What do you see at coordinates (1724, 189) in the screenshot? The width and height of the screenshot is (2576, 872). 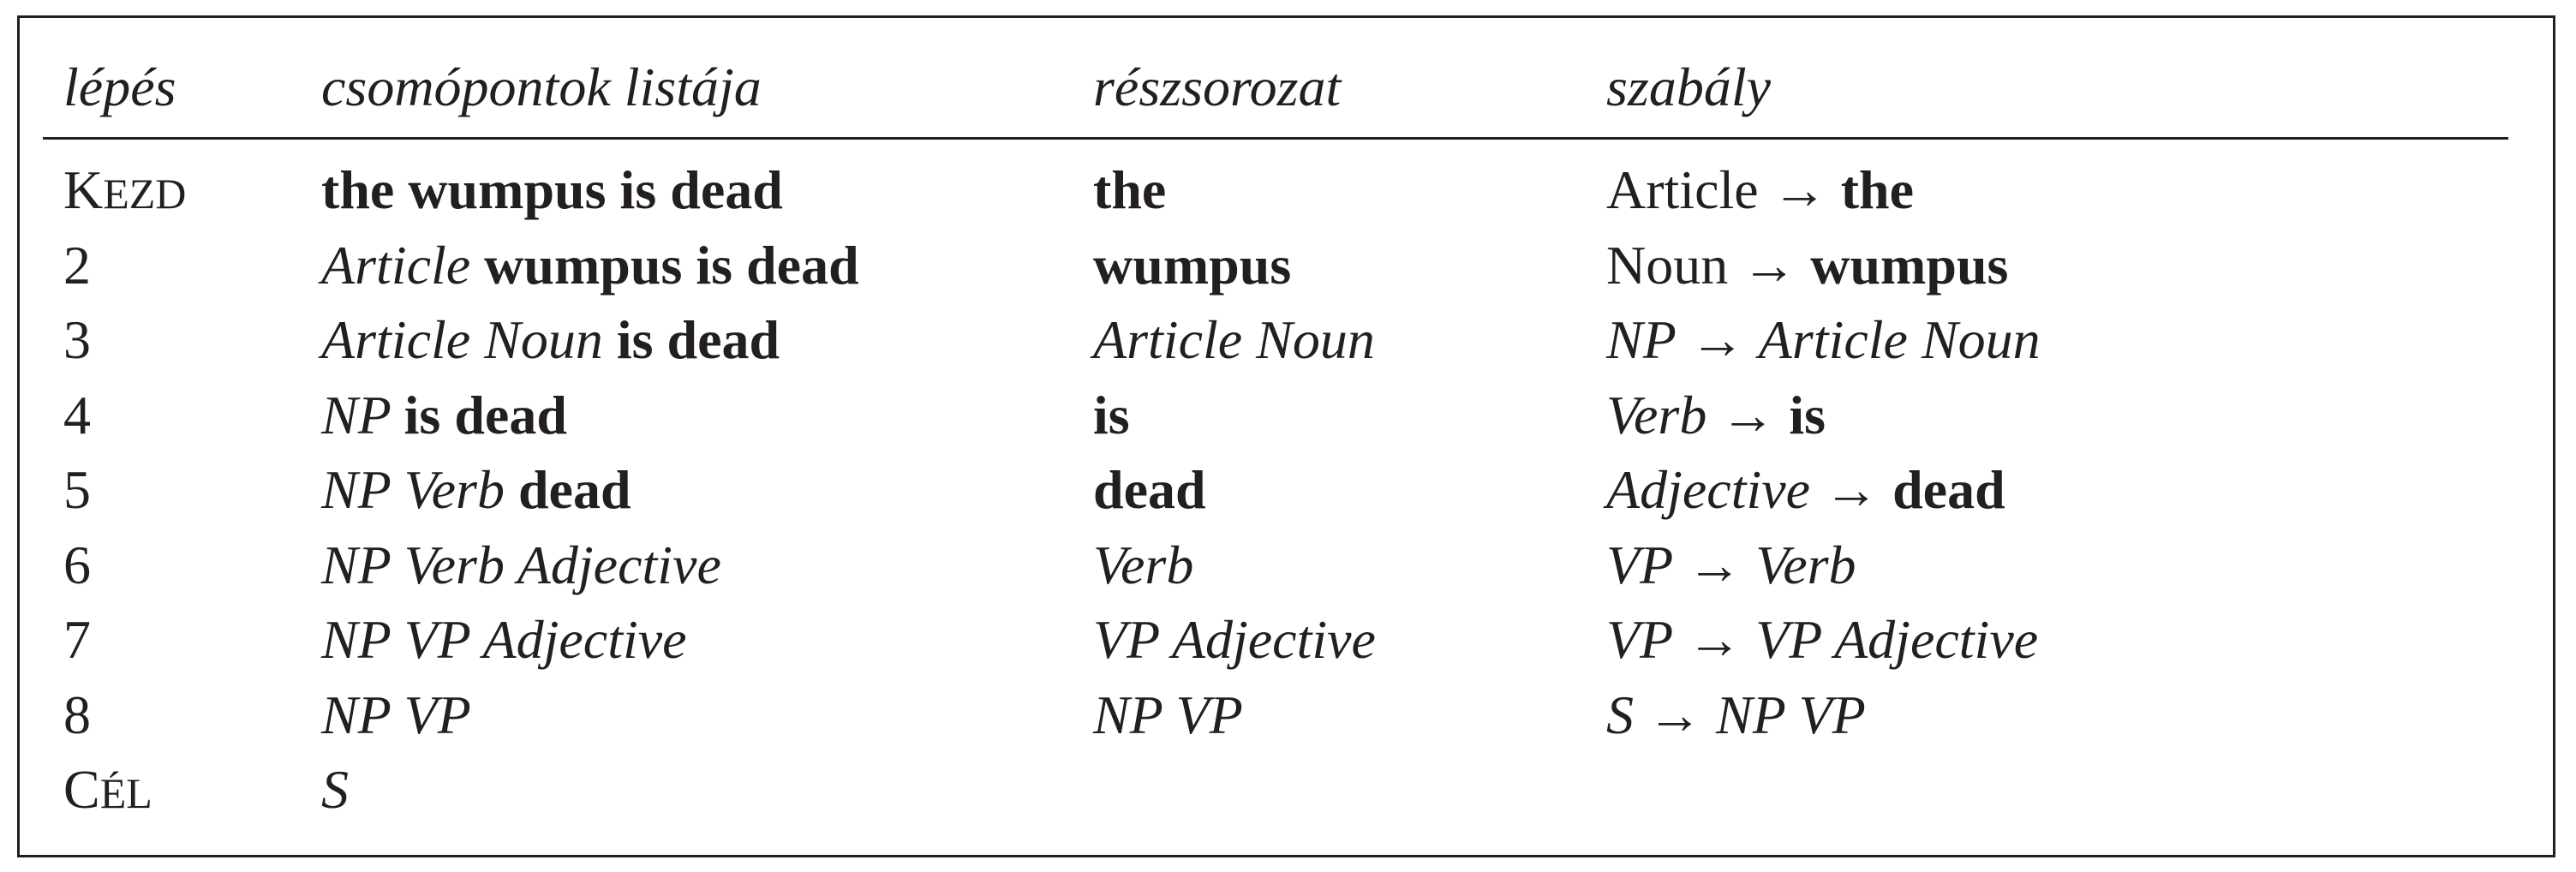 I see `rule-text: Article →` at bounding box center [1724, 189].